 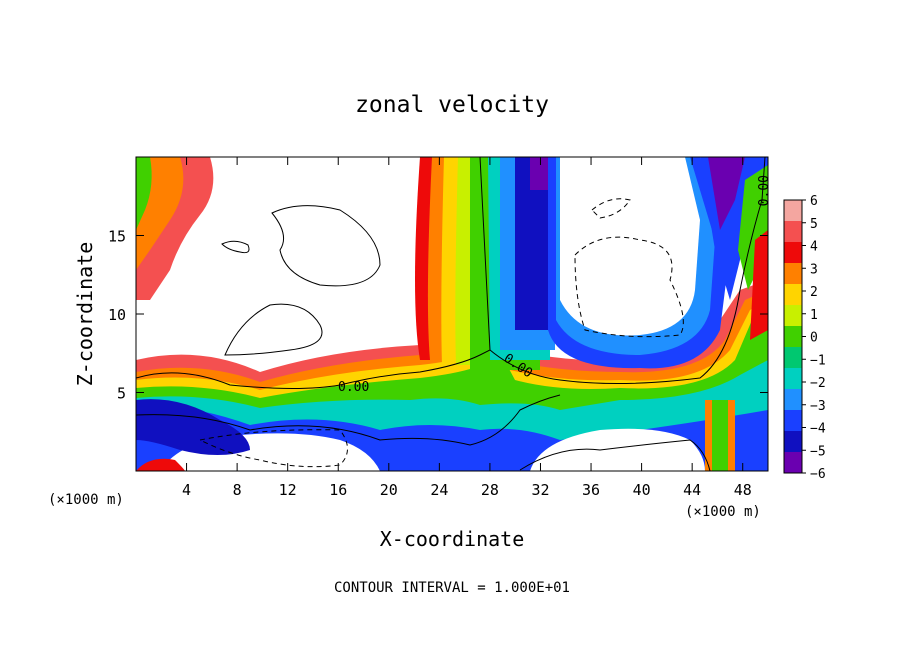 What do you see at coordinates (759, 285) in the screenshot?
I see `right-edge-red` at bounding box center [759, 285].